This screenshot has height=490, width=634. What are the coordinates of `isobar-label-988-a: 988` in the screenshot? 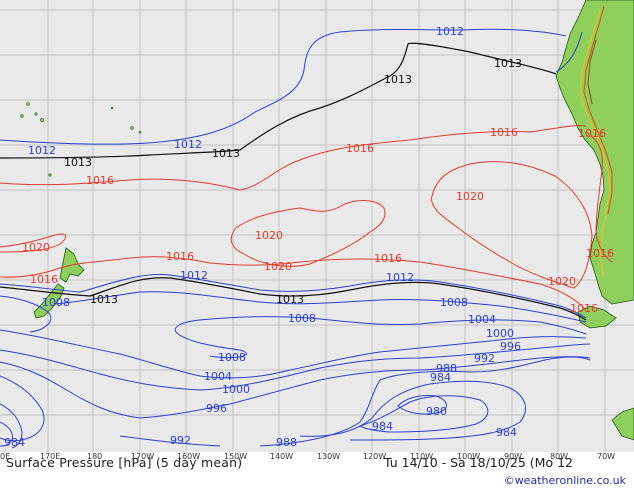 It's located at (446, 368).